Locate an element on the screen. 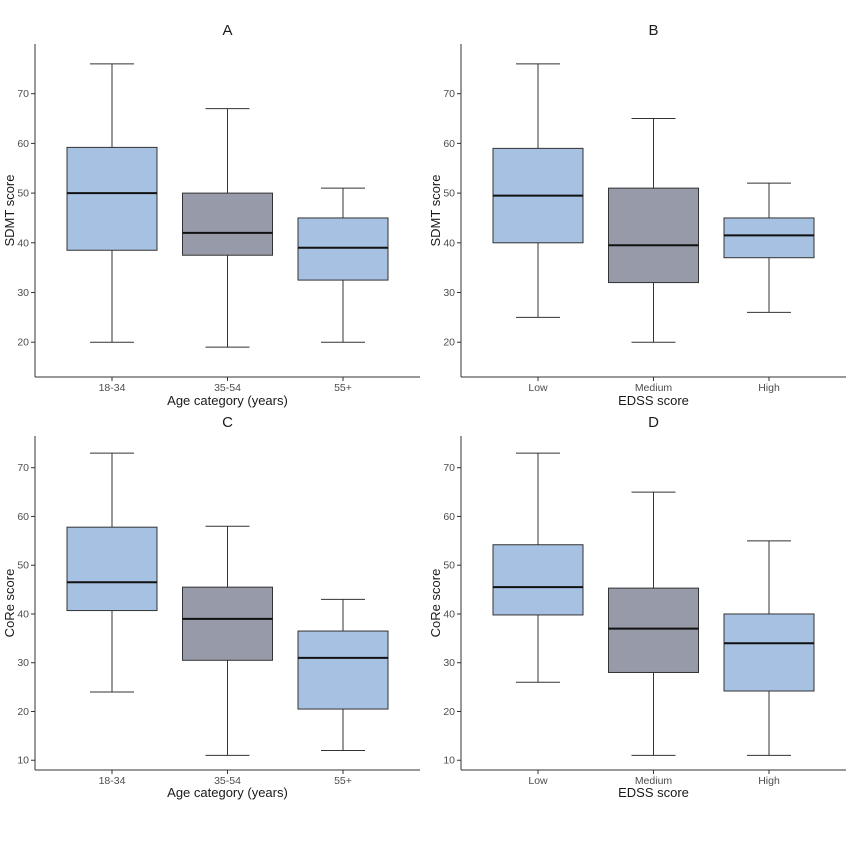  panel-title: B is located at coordinates (653, 30).